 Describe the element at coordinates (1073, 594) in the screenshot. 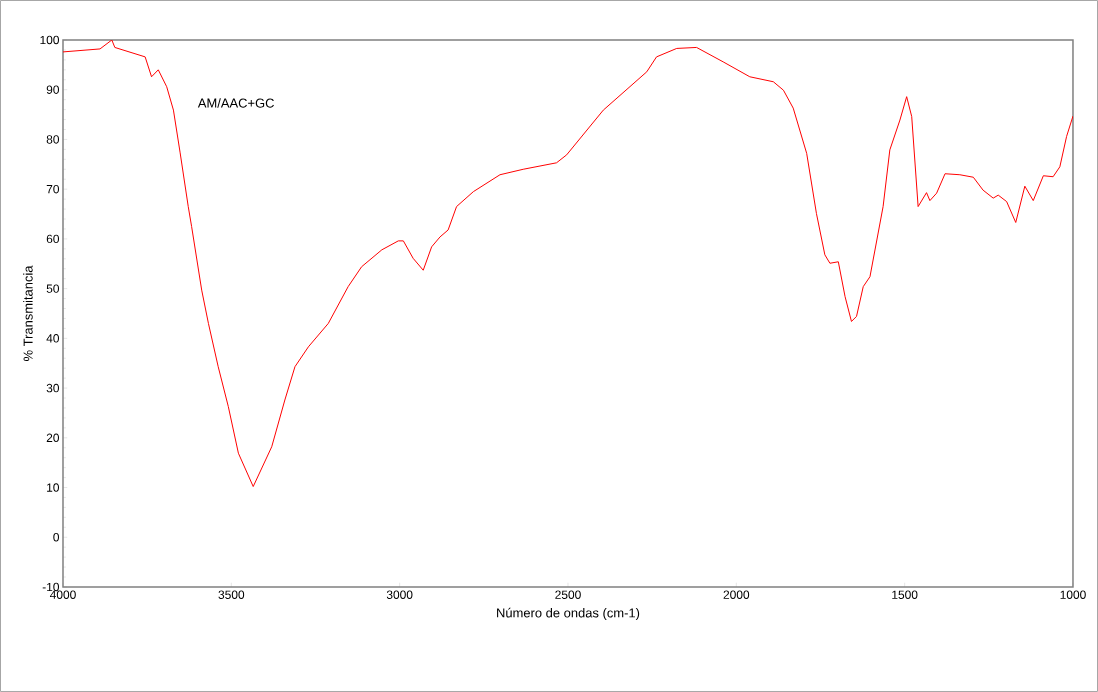

I see `x-tick-label: 1000` at that location.